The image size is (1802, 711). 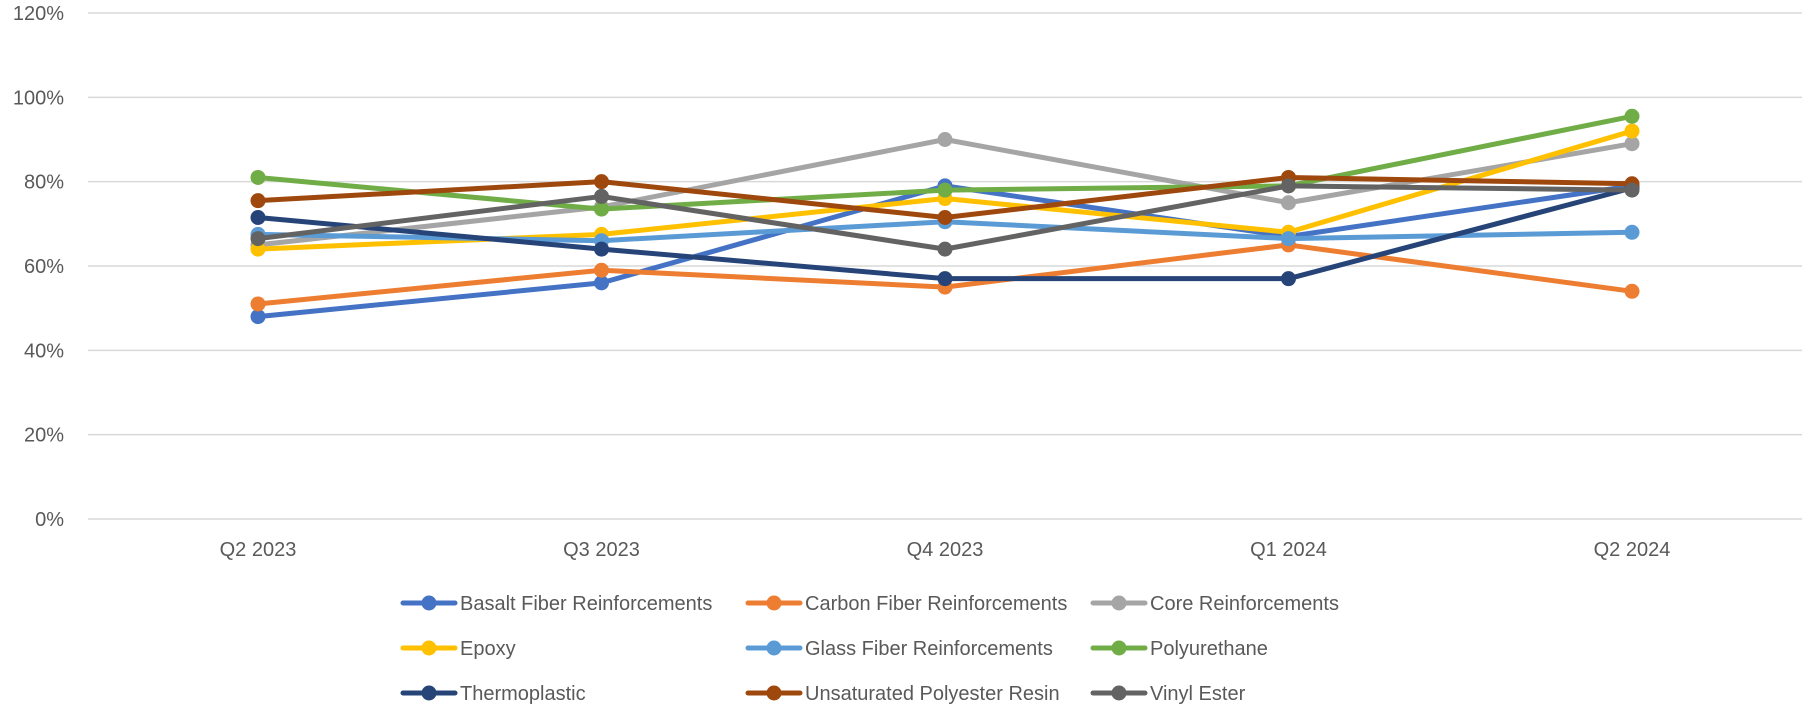 I want to click on legend-item: Thermoplastic, so click(x=493, y=694).